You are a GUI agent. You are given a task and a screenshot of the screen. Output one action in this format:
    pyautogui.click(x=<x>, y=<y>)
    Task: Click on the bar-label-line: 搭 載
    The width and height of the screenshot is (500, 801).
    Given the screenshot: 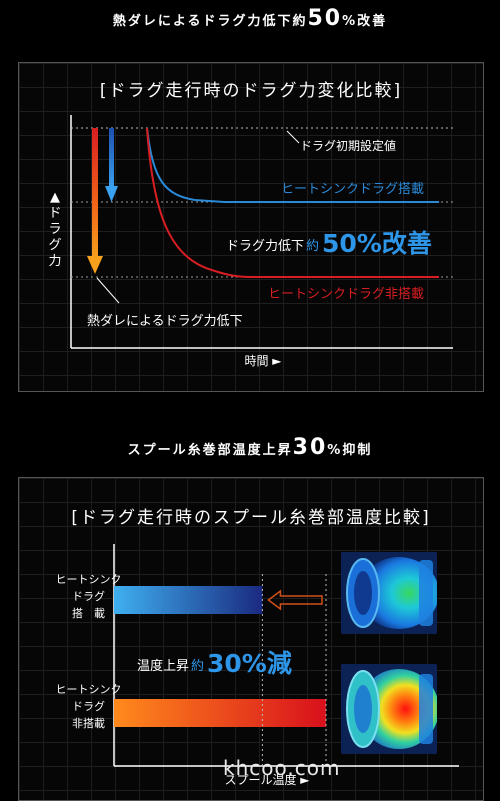 What is the action you would take?
    pyautogui.click(x=88, y=613)
    